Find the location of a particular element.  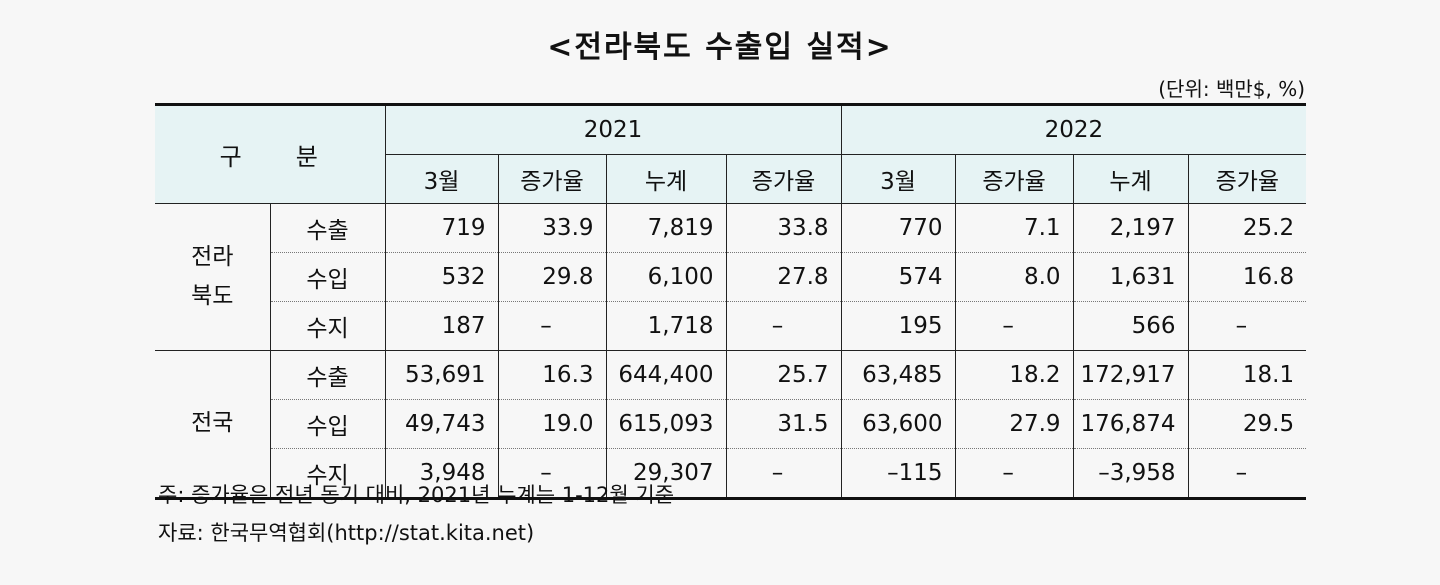

value-cell: 172,917 is located at coordinates (1131, 375).